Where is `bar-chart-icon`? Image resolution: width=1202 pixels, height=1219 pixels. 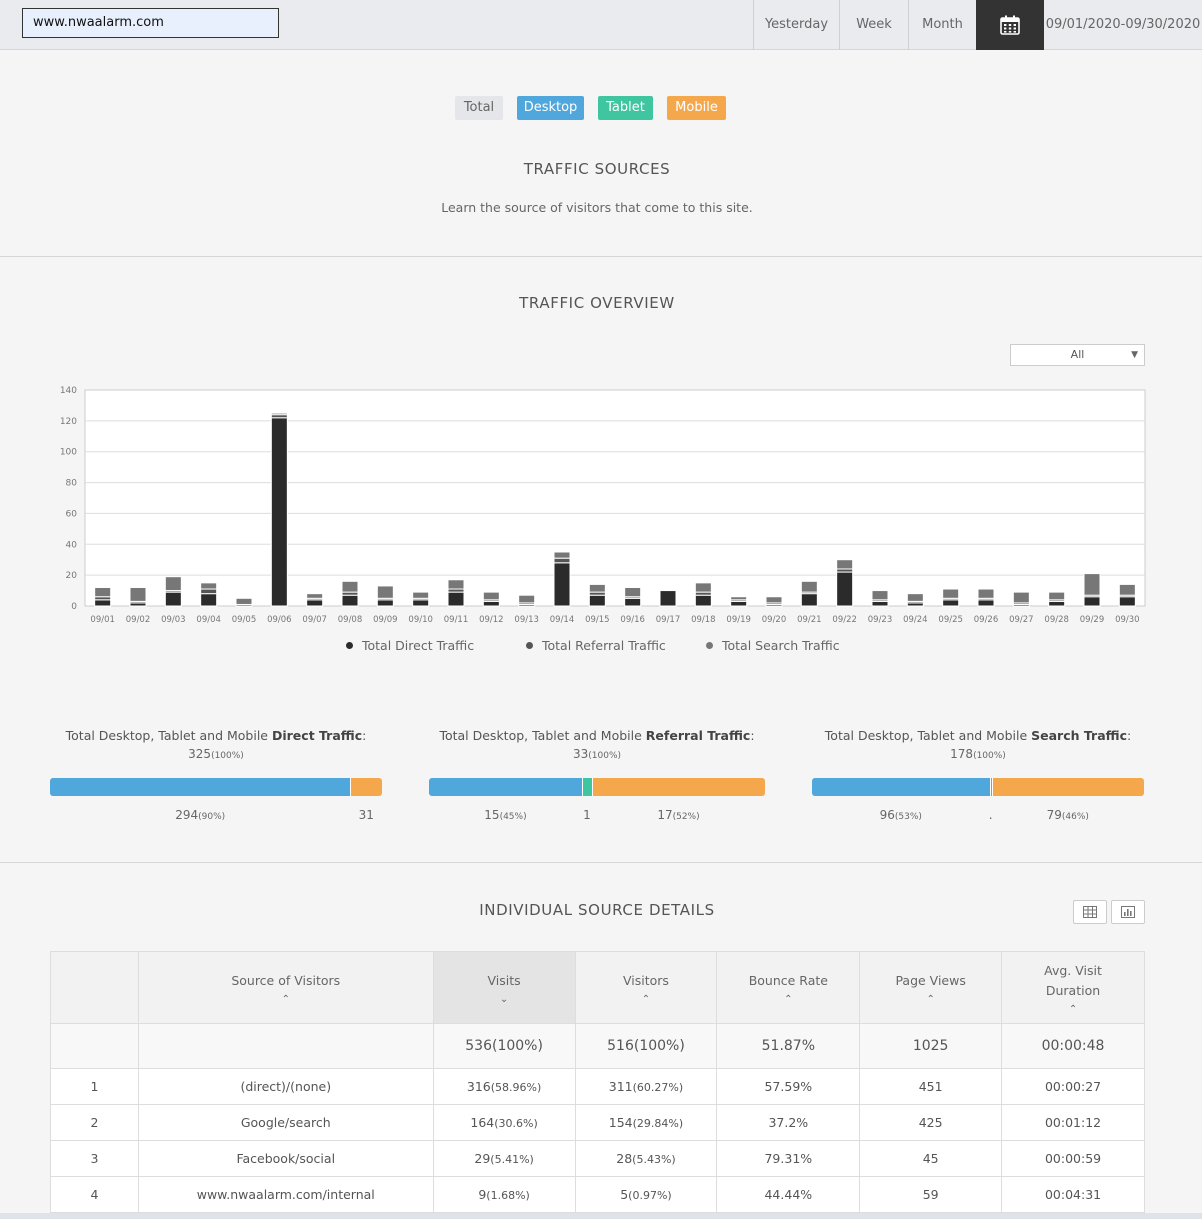
bar-chart-icon is located at coordinates (1128, 912).